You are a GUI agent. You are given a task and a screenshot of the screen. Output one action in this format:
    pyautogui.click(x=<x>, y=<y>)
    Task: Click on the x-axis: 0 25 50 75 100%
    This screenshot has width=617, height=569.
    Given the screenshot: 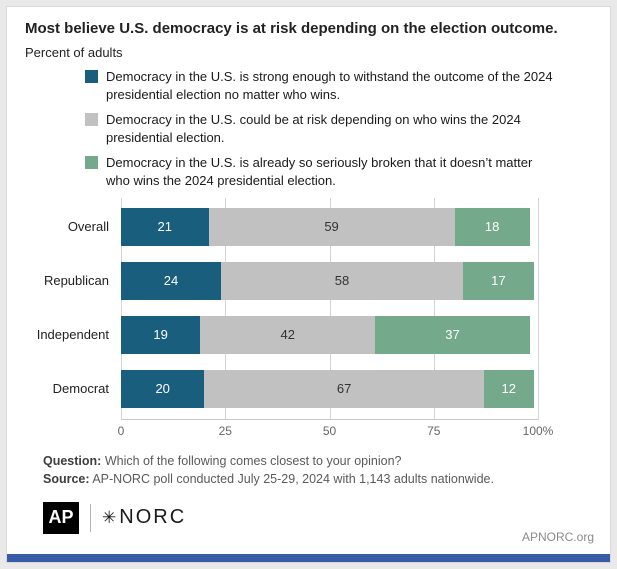 What is the action you would take?
    pyautogui.click(x=335, y=431)
    